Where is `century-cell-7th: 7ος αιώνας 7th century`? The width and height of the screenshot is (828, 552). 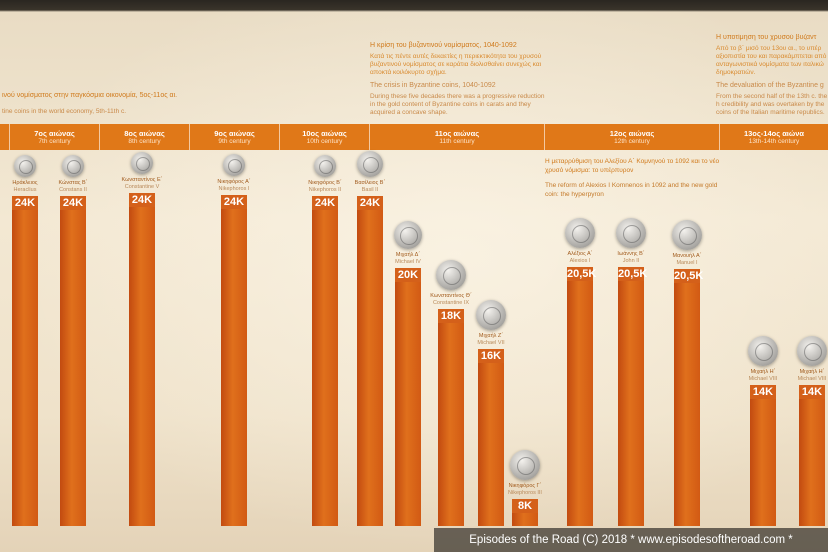 century-cell-7th: 7ος αιώνας 7th century is located at coordinates (55, 137).